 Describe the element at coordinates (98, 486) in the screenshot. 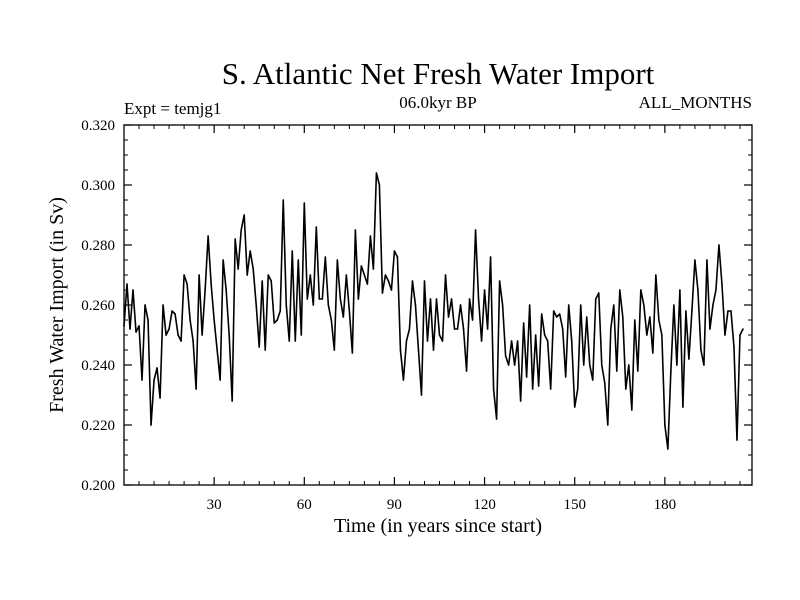

I see `y-tick-label: 0.200` at that location.